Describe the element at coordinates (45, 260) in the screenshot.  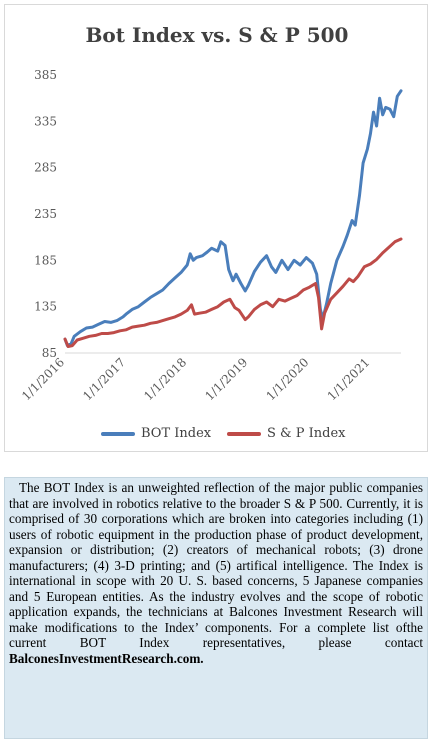
I see `y-tick-label: 185` at that location.